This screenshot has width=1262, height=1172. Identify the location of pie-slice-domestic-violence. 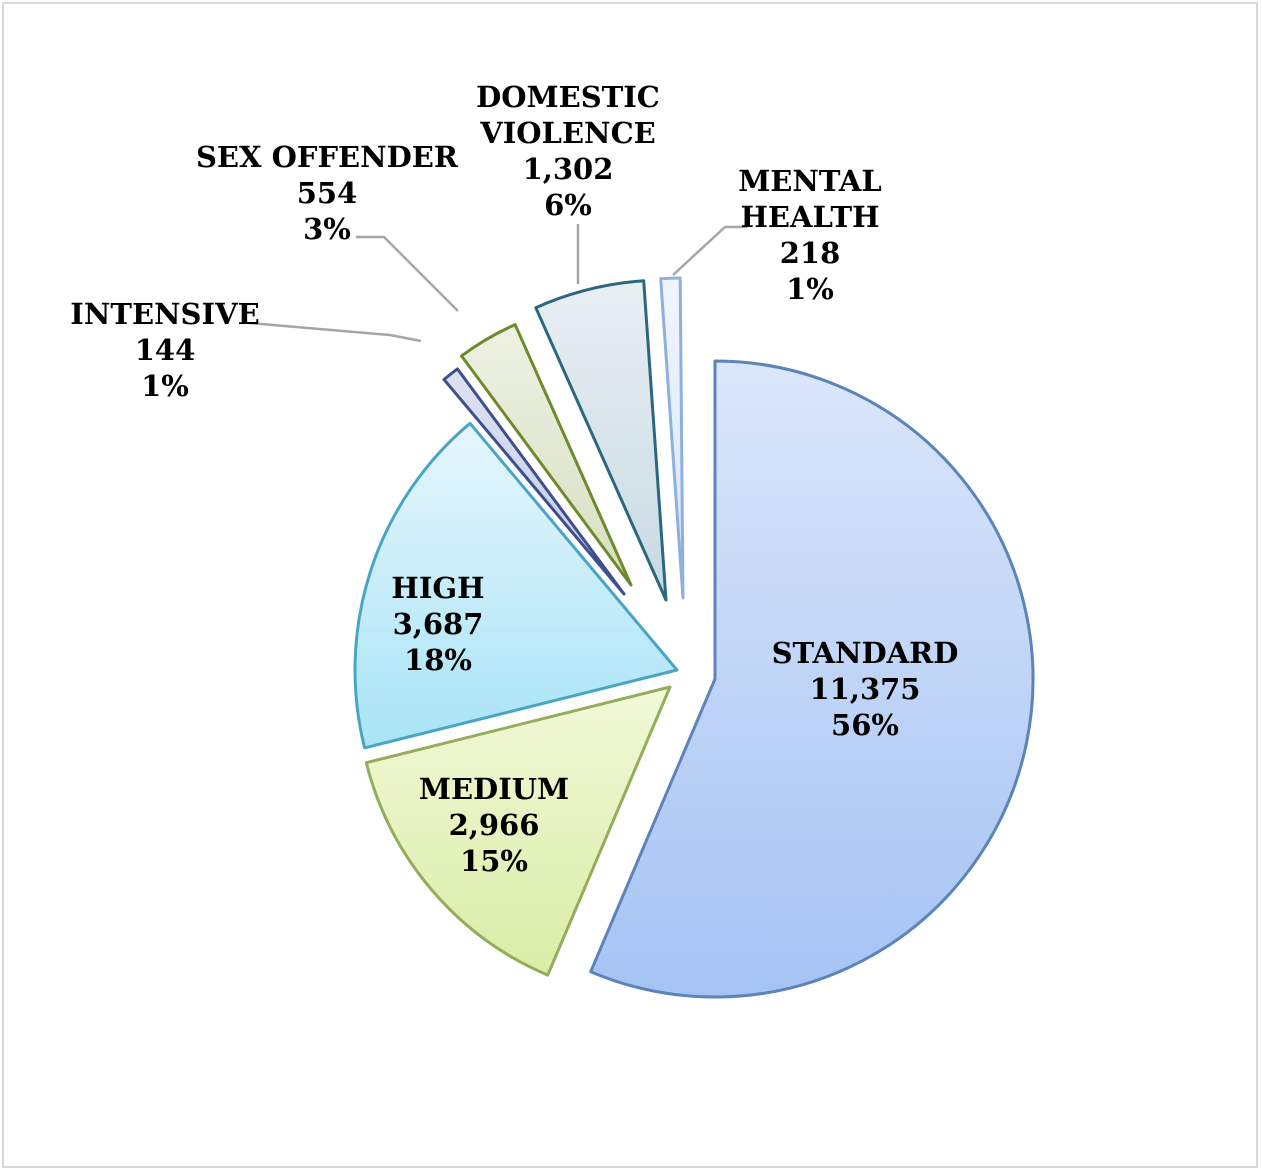
(601, 440).